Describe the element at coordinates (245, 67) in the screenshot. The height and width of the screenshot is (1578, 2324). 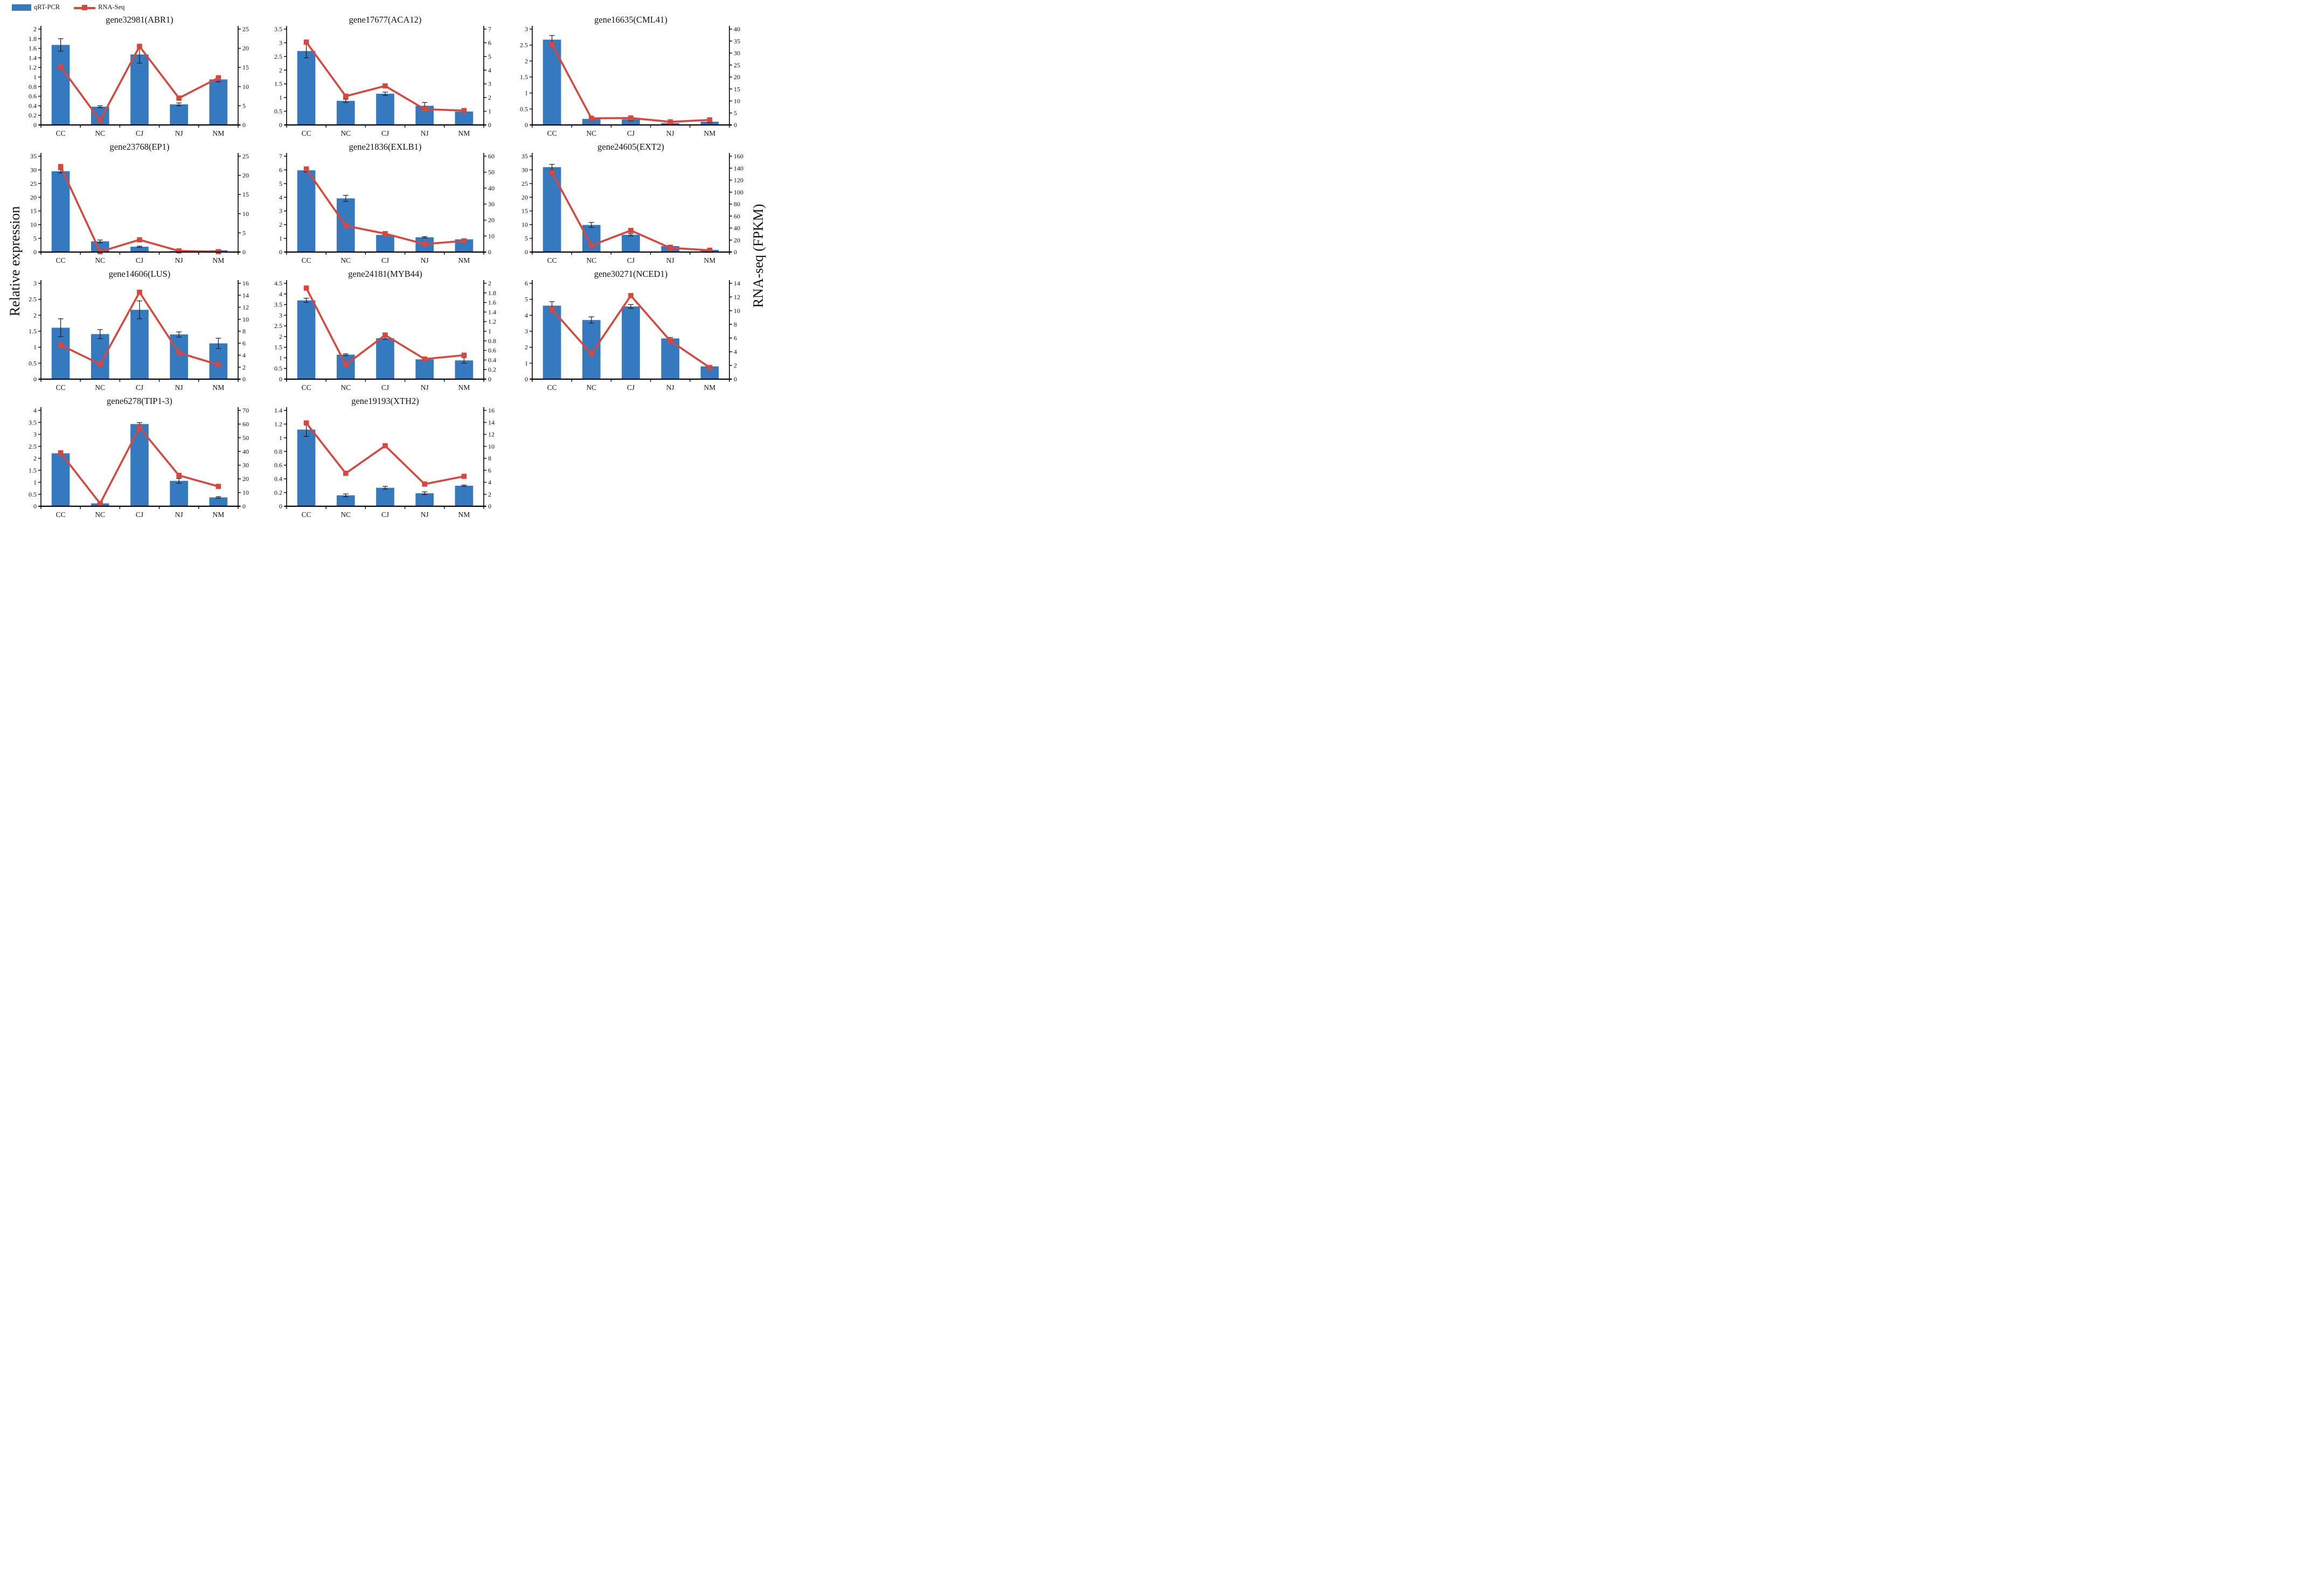
I see `right-axis-tick-label: 15` at that location.